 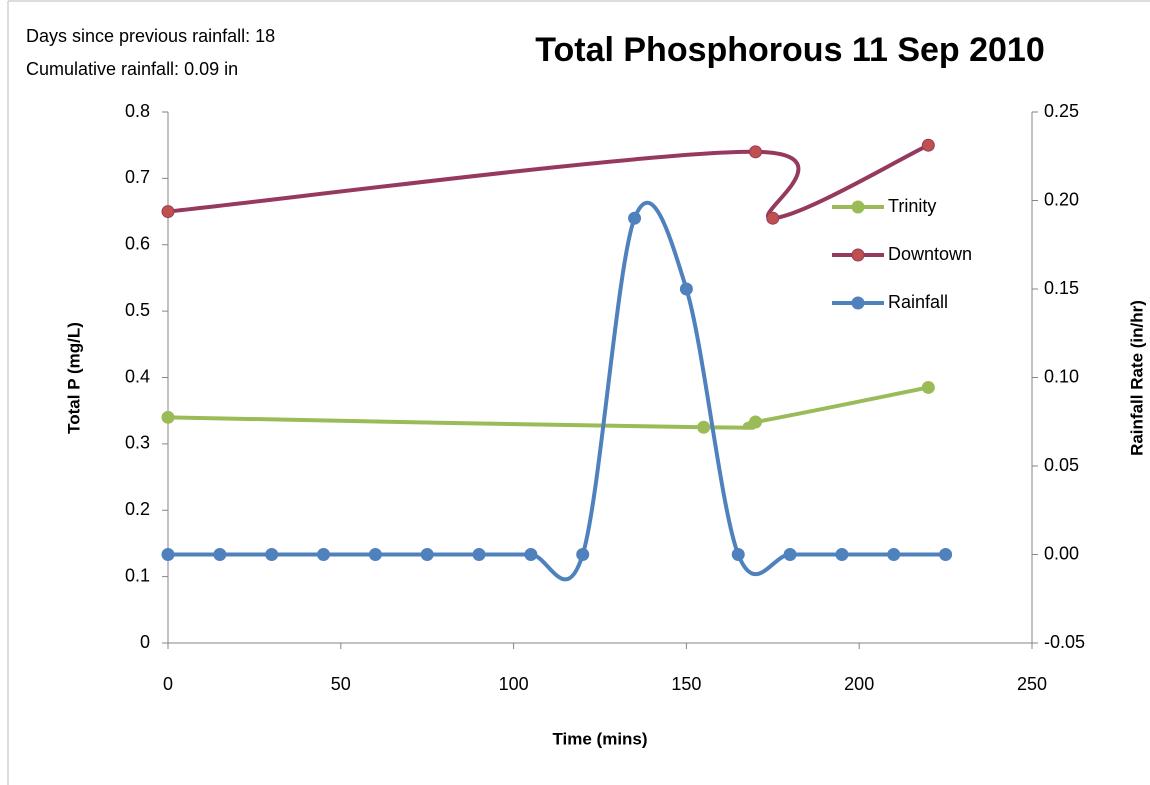 I want to click on y-tick-label: 0.5, so click(x=137, y=310).